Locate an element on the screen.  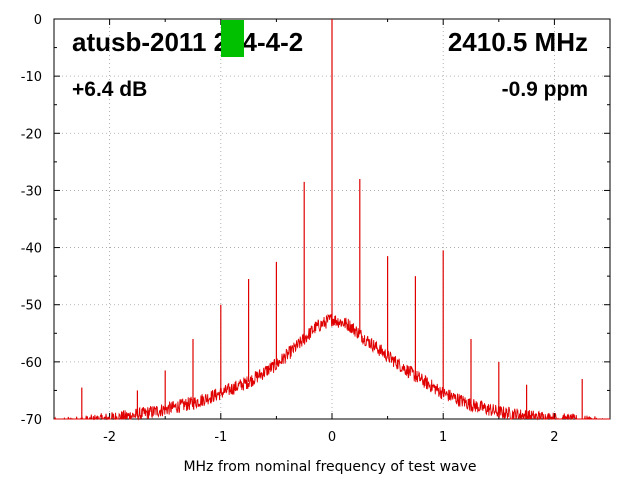
y-tick-label: -50 is located at coordinates (31, 306).